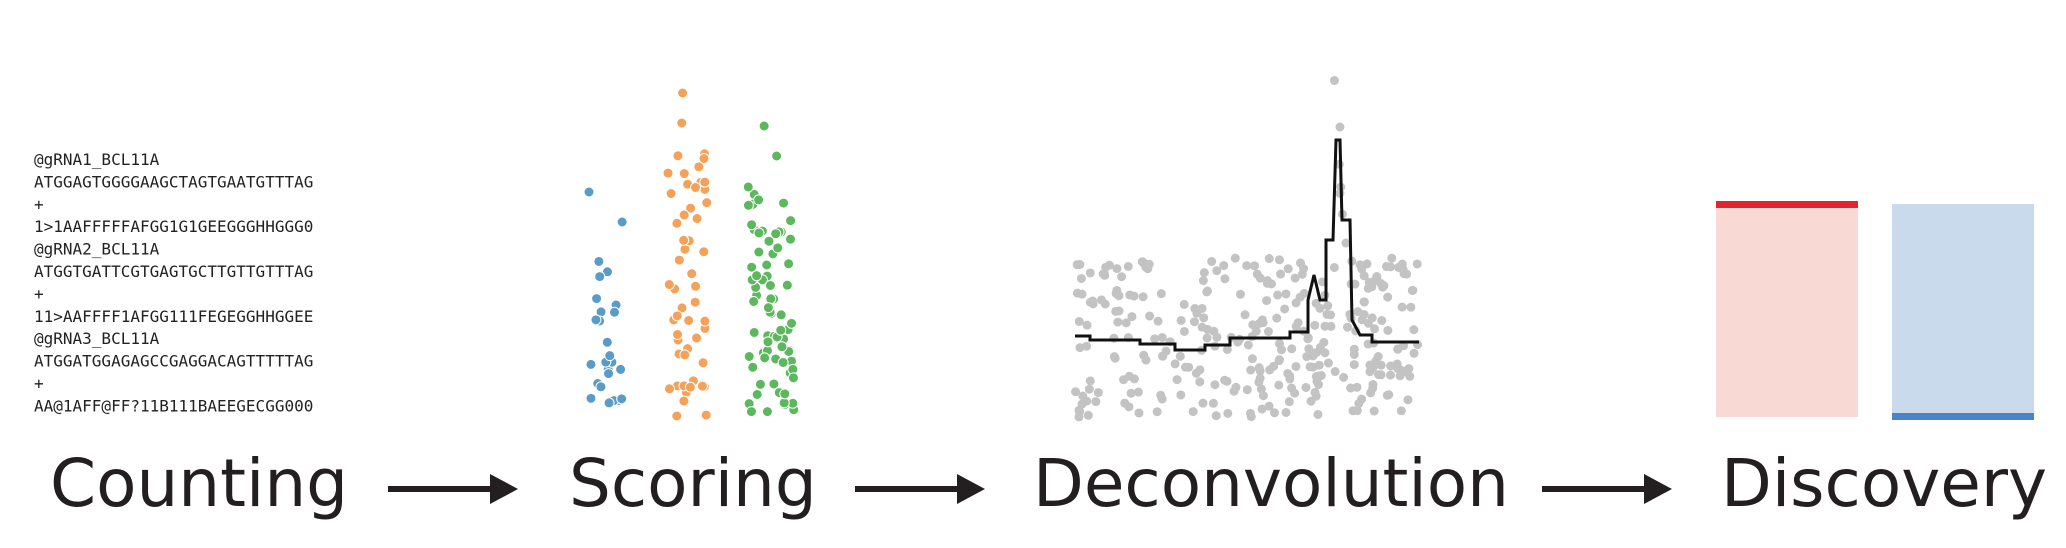 The width and height of the screenshot is (2066, 548). I want to click on stage-label: Discovery, so click(1884, 483).